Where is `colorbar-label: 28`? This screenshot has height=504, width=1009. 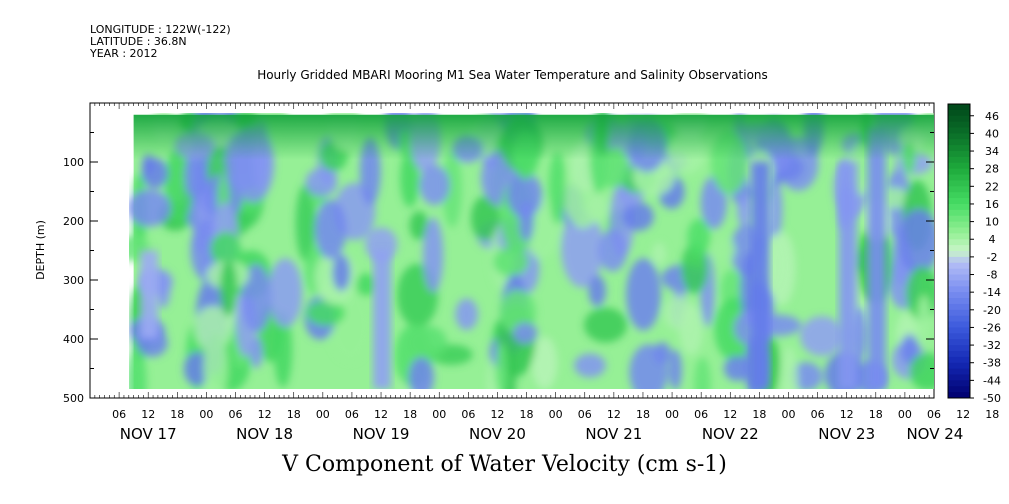
colorbar-label: 28 is located at coordinates (992, 169).